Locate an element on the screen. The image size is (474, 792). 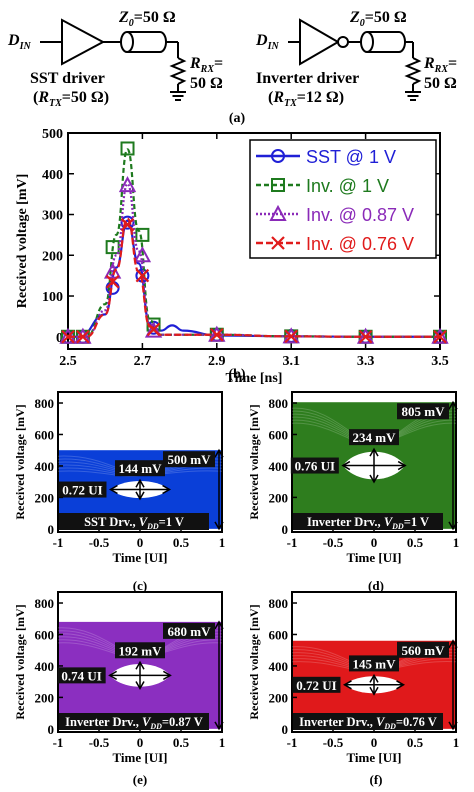
eye-height-value: 145 mV is located at coordinates (375, 663).